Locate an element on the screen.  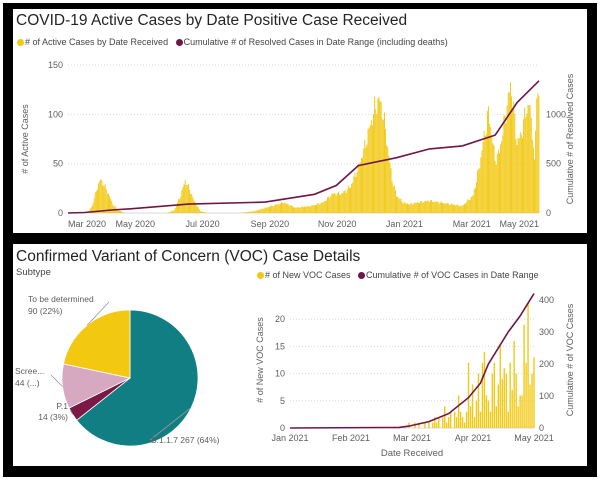
pie-label-screened-value: 44 (...) is located at coordinates (27, 383).